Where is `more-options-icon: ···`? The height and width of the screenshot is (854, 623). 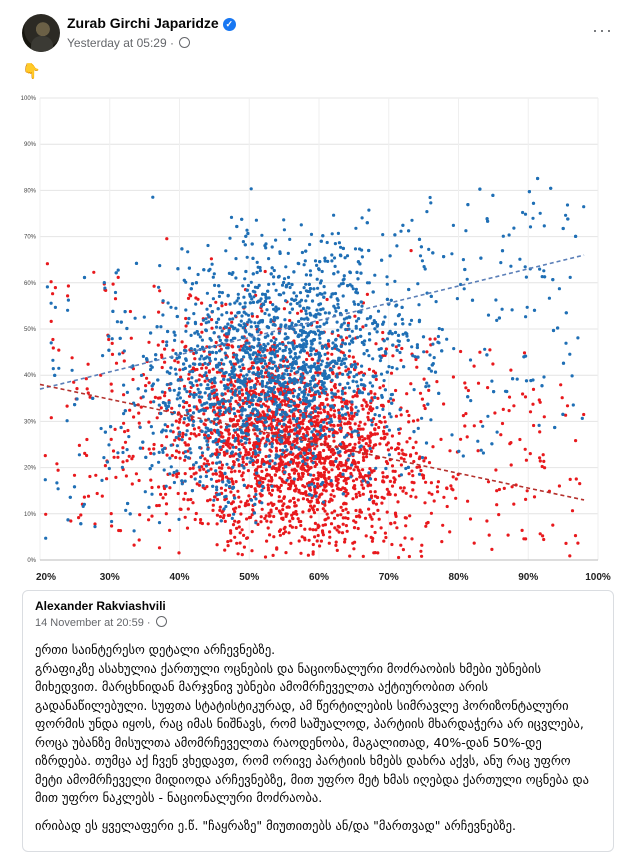
more-options-icon: ··· is located at coordinates (602, 30).